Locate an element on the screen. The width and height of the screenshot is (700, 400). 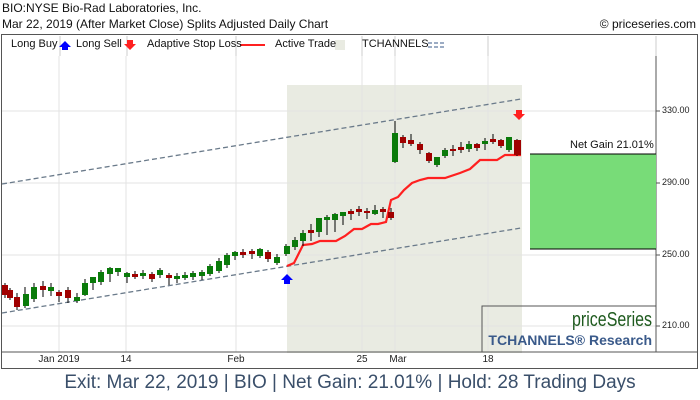
long-sell-arrow-icon is located at coordinates (519, 115).